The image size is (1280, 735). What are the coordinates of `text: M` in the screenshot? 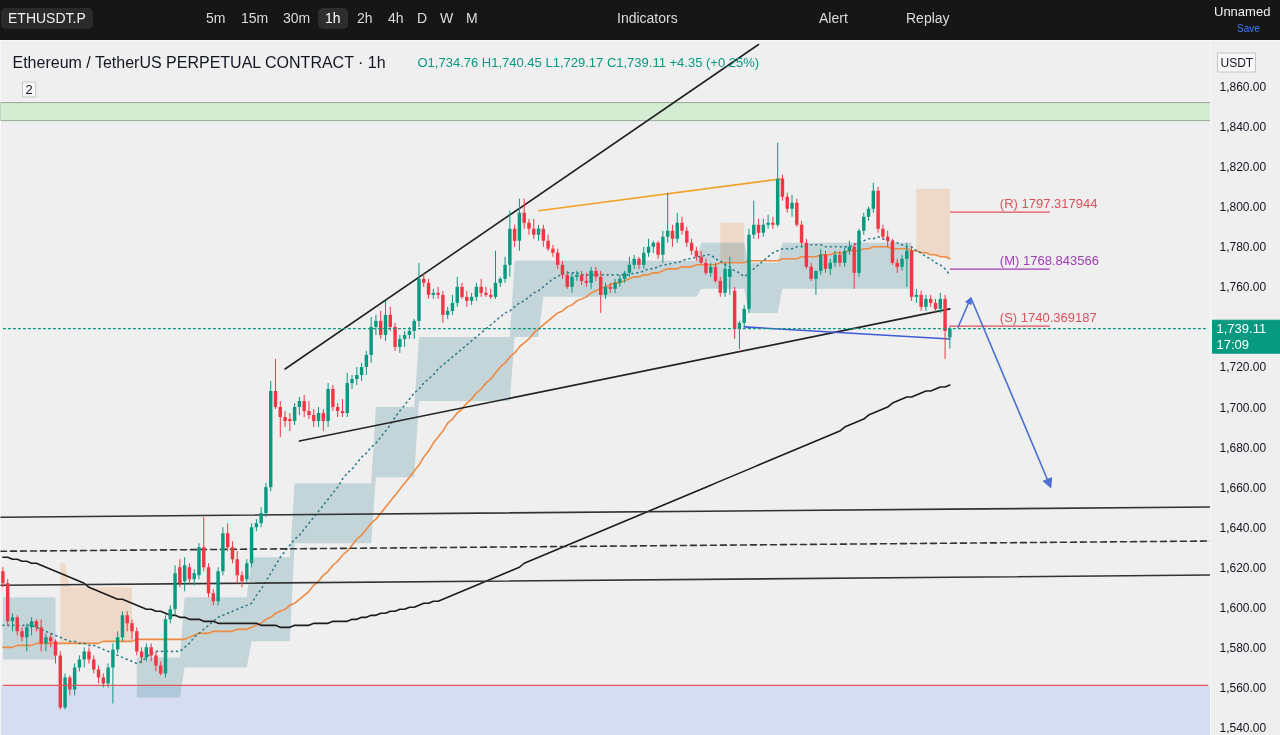 It's located at (472, 18).